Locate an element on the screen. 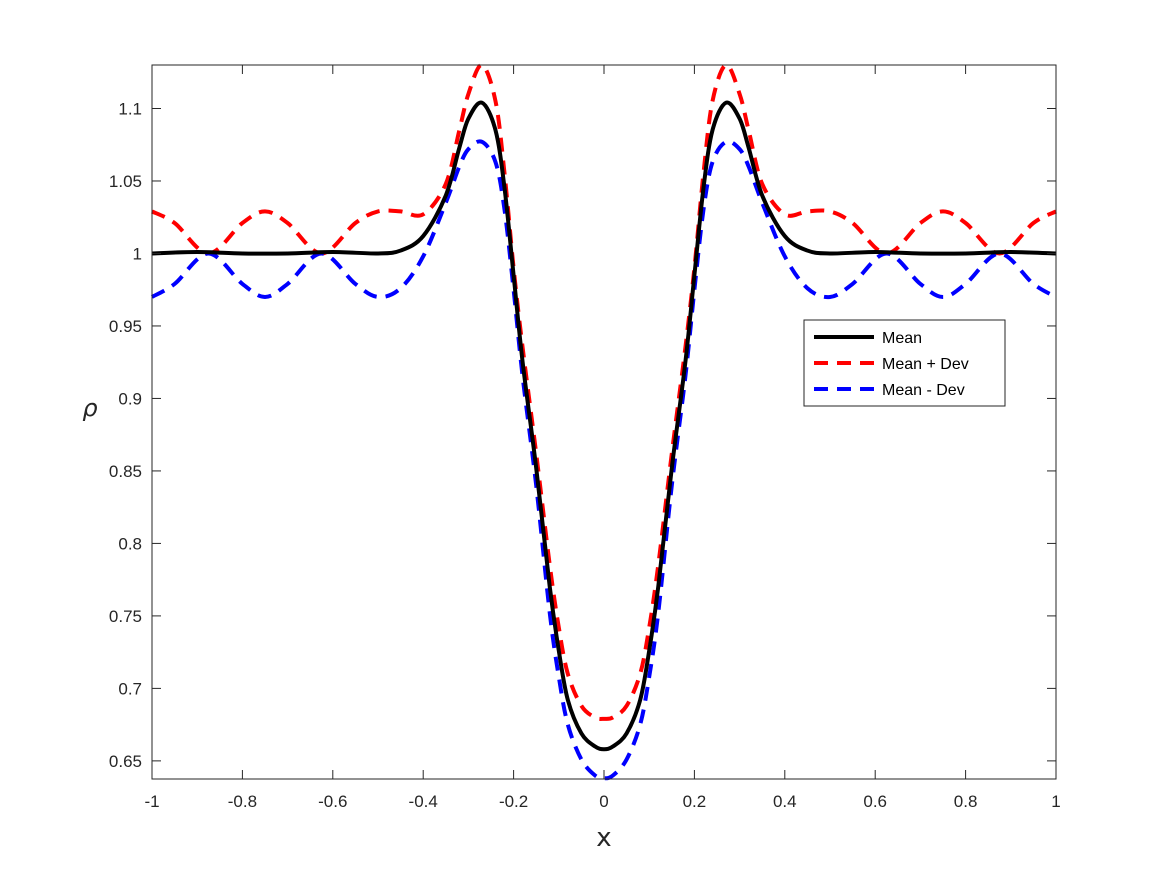  legend-label-mean-dev: Mean - Dev is located at coordinates (923, 390).